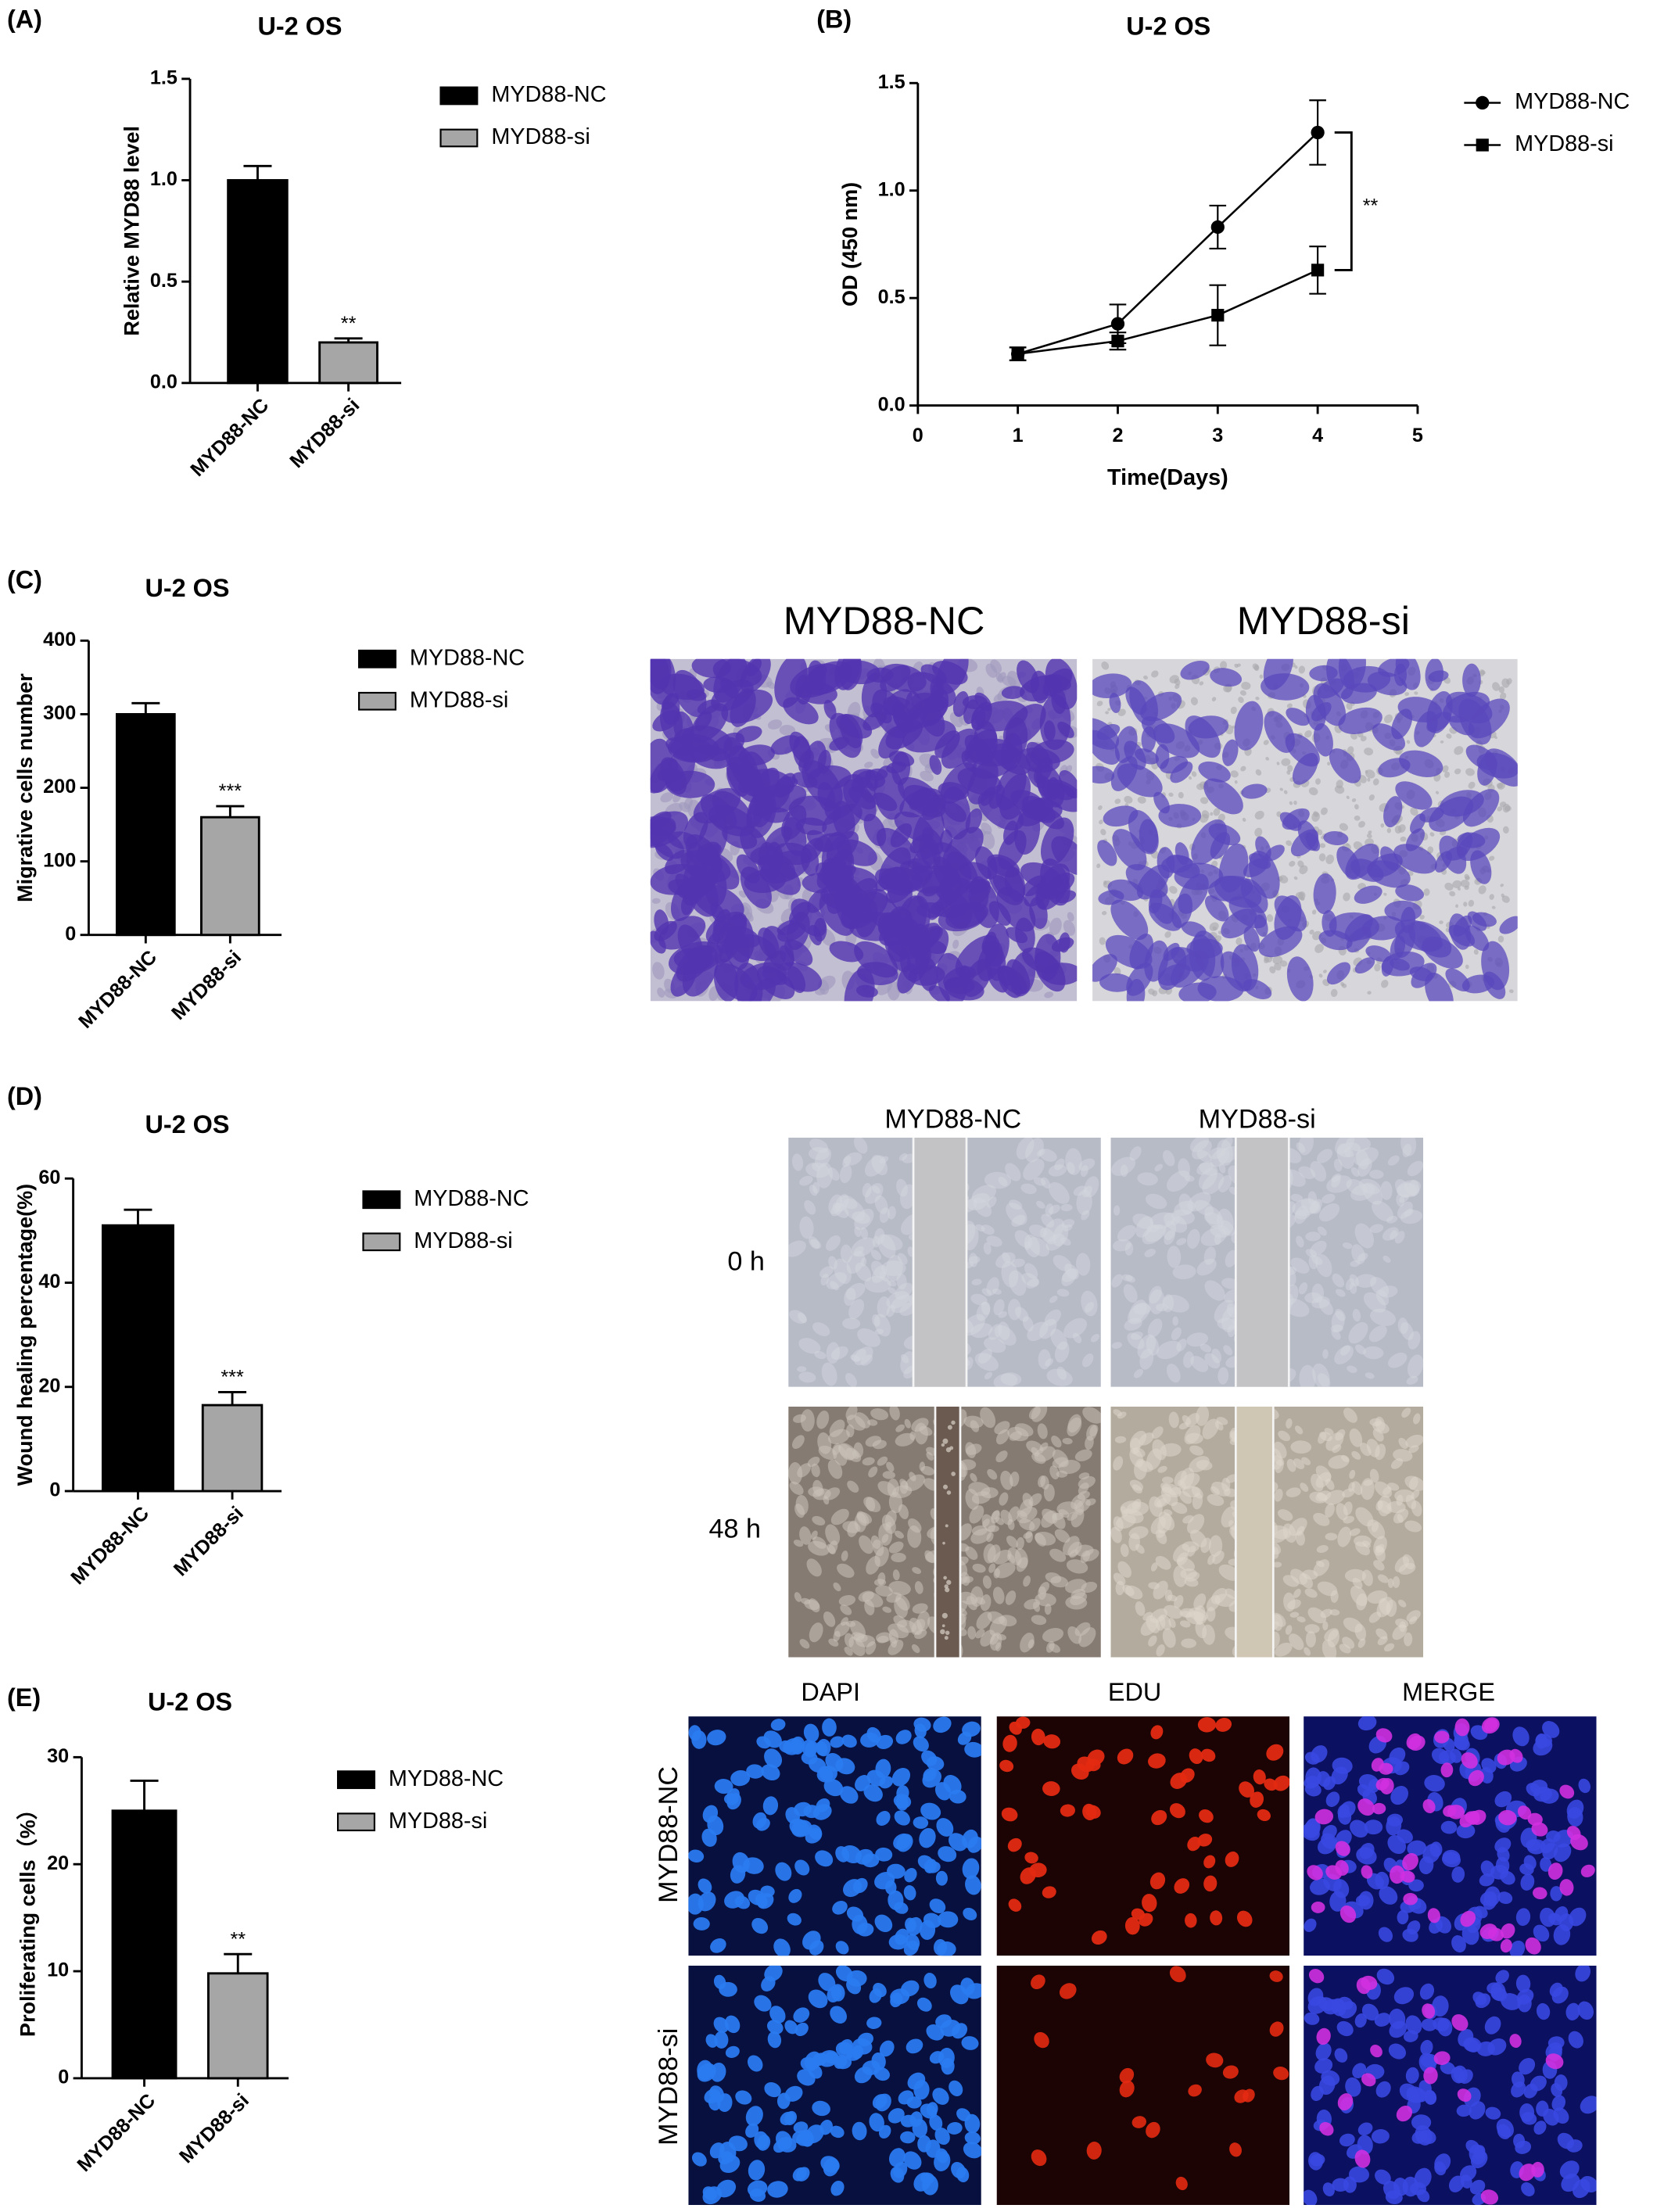  What do you see at coordinates (471, 1198) in the screenshot?
I see `legend-label: MYD88-NC` at bounding box center [471, 1198].